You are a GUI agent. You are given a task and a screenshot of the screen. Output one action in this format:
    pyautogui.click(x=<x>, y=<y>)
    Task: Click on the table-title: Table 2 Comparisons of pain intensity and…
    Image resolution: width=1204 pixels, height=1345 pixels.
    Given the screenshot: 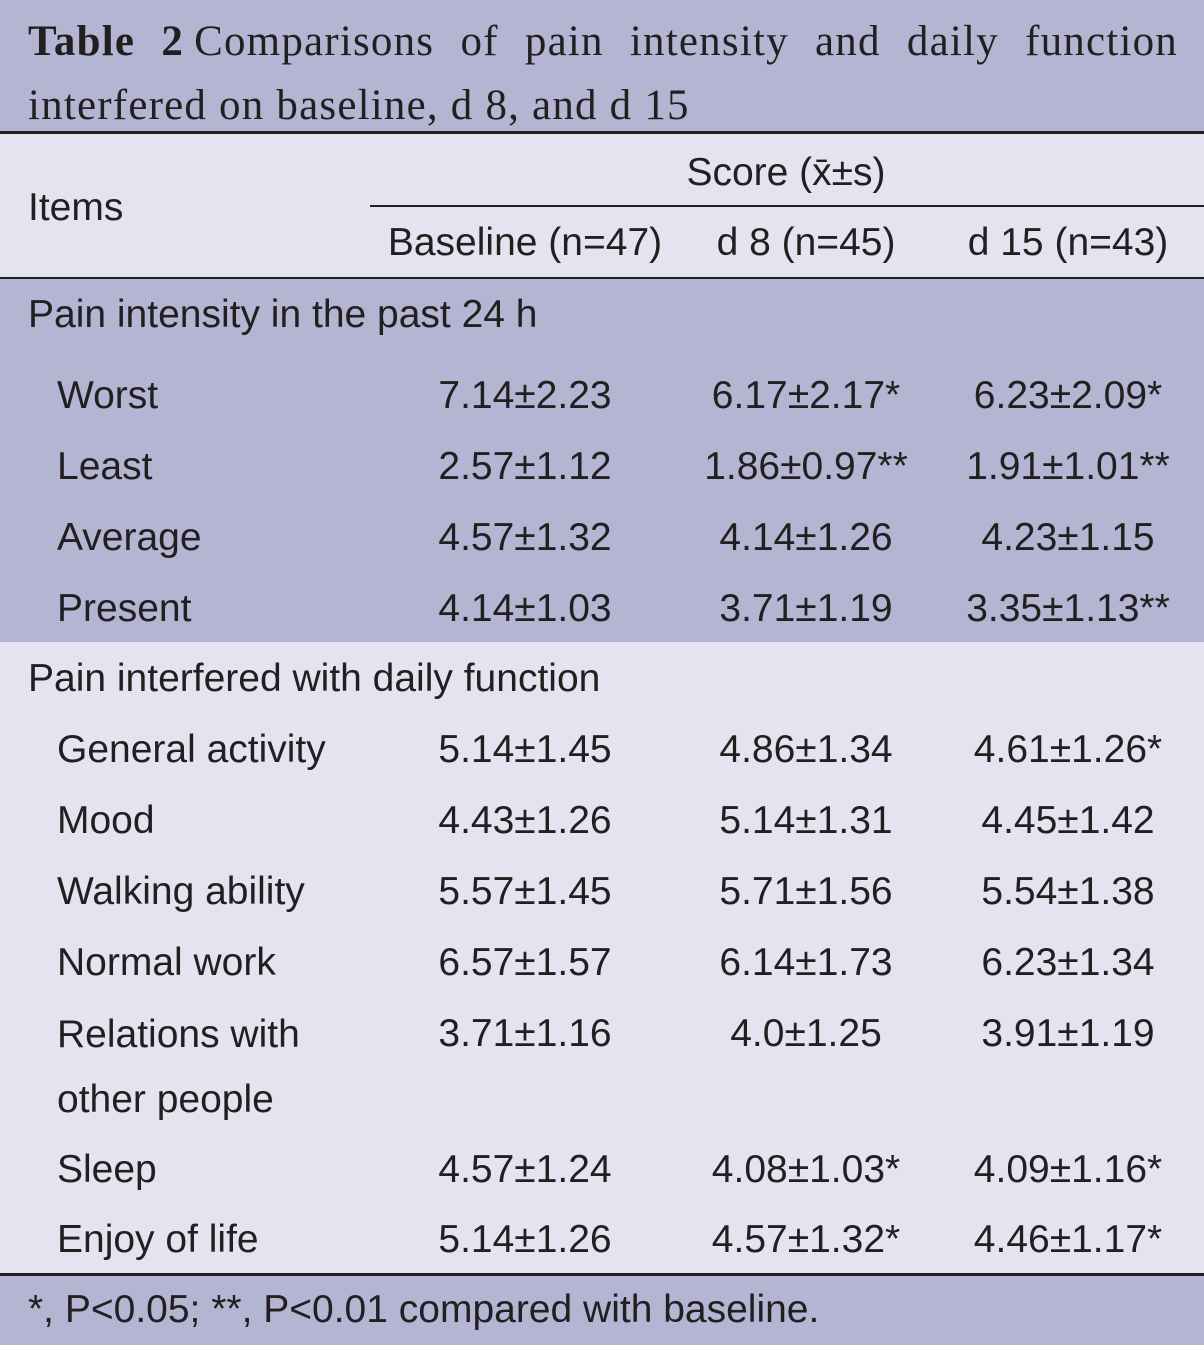 What is the action you would take?
    pyautogui.click(x=603, y=74)
    